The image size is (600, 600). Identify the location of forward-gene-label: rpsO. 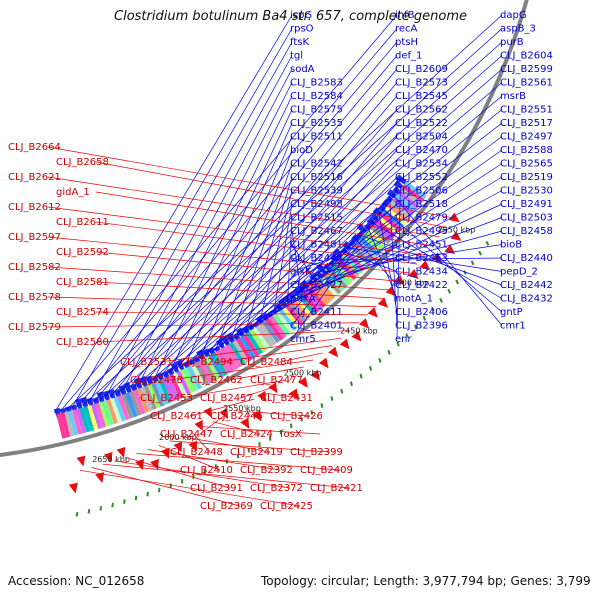
(302, 29).